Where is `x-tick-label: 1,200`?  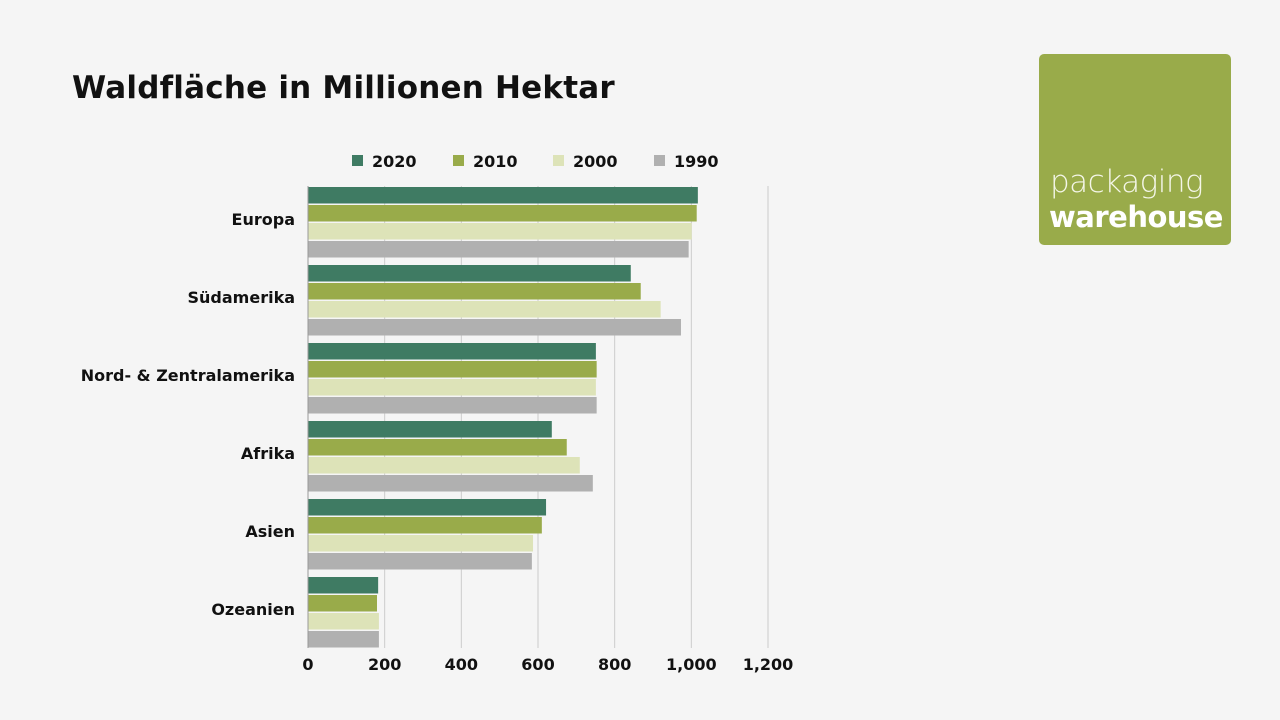 x-tick-label: 1,200 is located at coordinates (768, 664).